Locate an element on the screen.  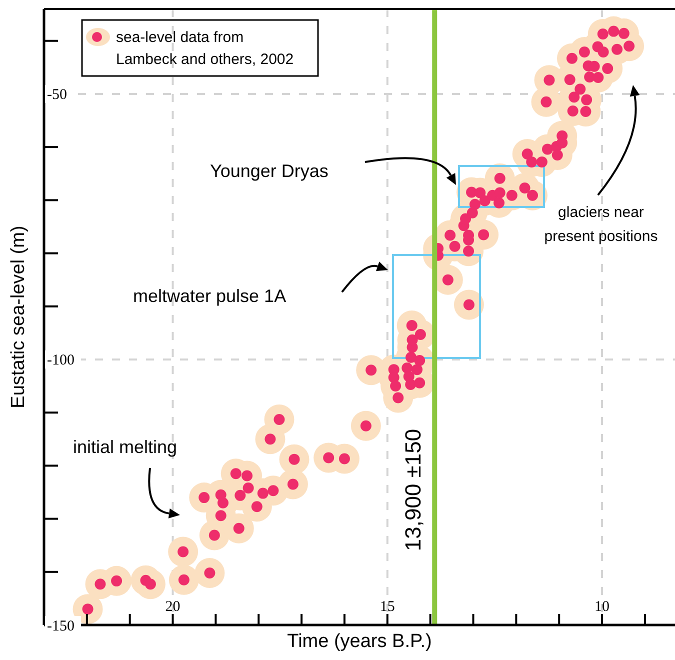
legend-label: sea-level data from Lambeck and others, 2002 is located at coordinates (205, 48).